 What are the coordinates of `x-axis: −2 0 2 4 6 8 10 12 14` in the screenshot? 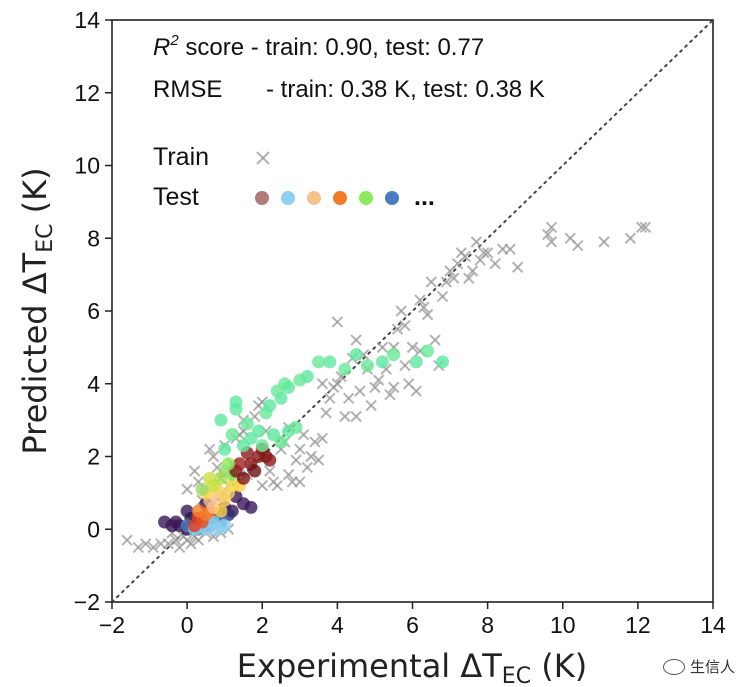 It's located at (412, 620).